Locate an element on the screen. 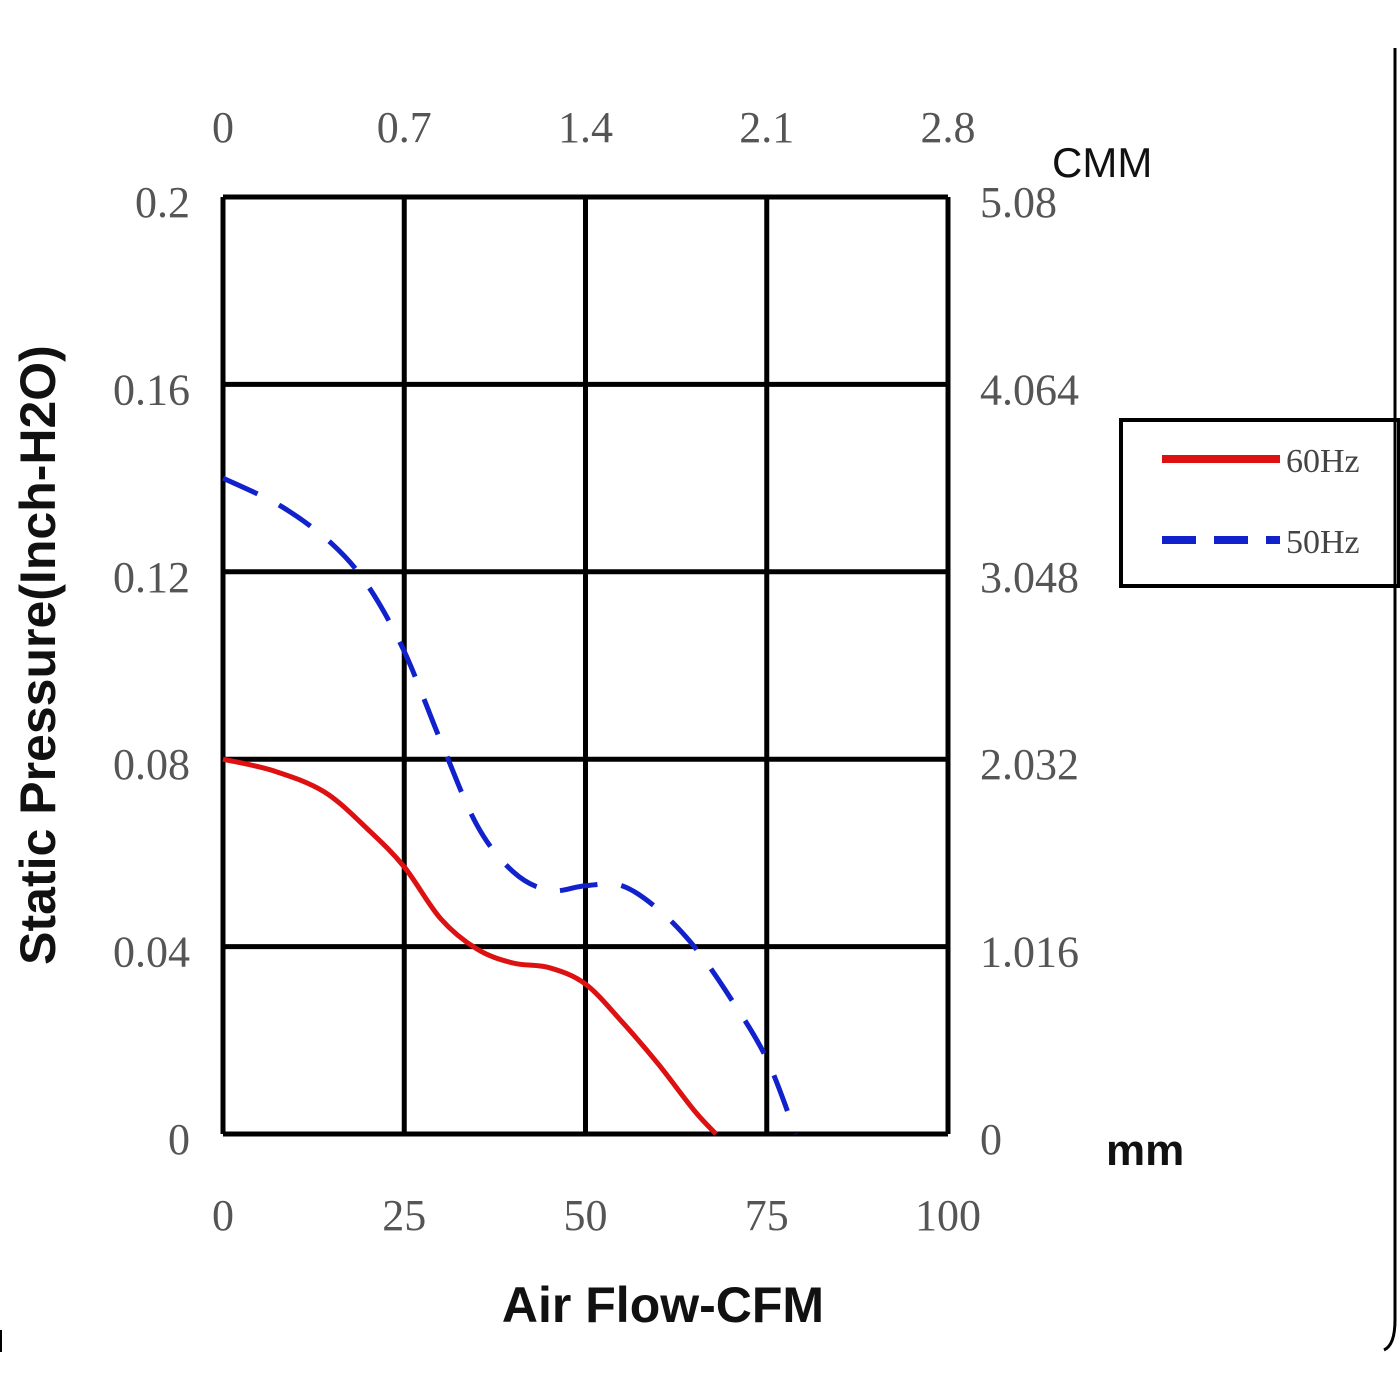 Image resolution: width=1400 pixels, height=1400 pixels. y-axis-title: Static Pressure(Inch-H2O) is located at coordinates (38, 655).